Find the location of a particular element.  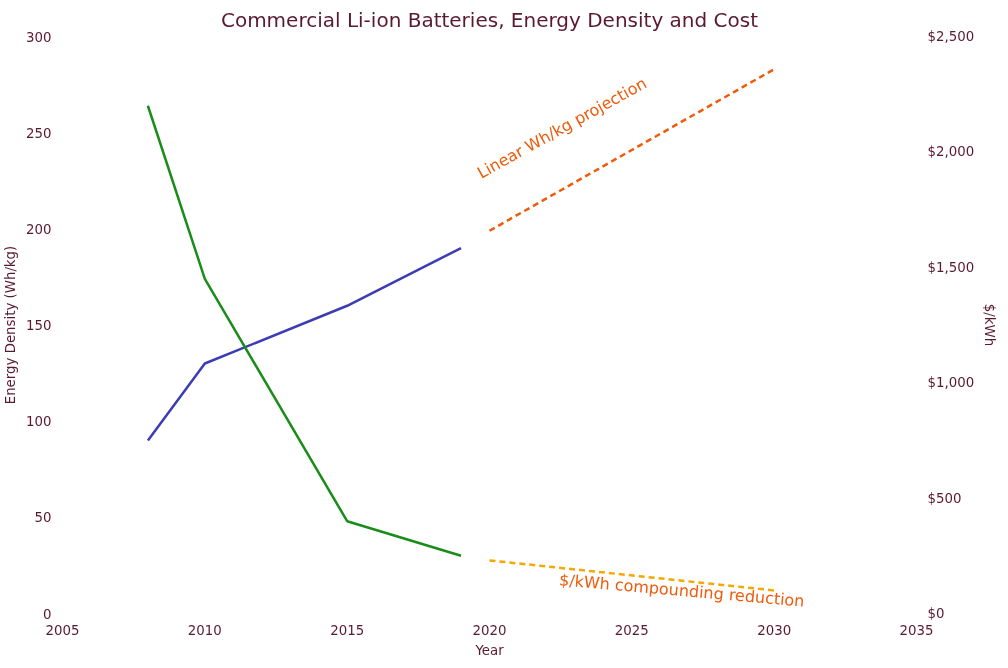

y2-tick-label: $1,500 is located at coordinates (951, 267).